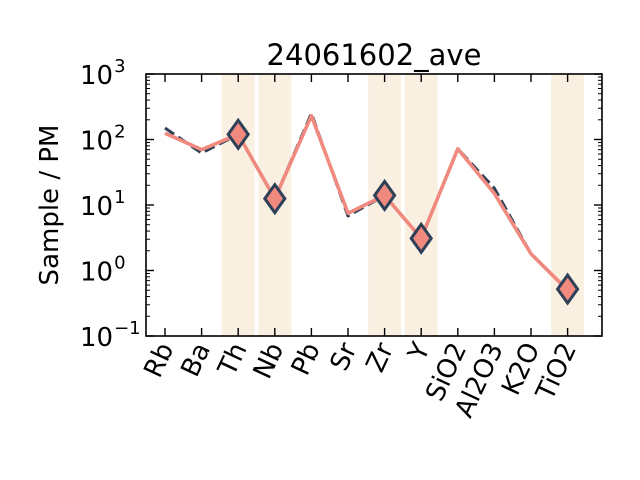 Image resolution: width=640 pixels, height=480 pixels. I want to click on x-tick-label-nb: Nb, so click(269, 360).